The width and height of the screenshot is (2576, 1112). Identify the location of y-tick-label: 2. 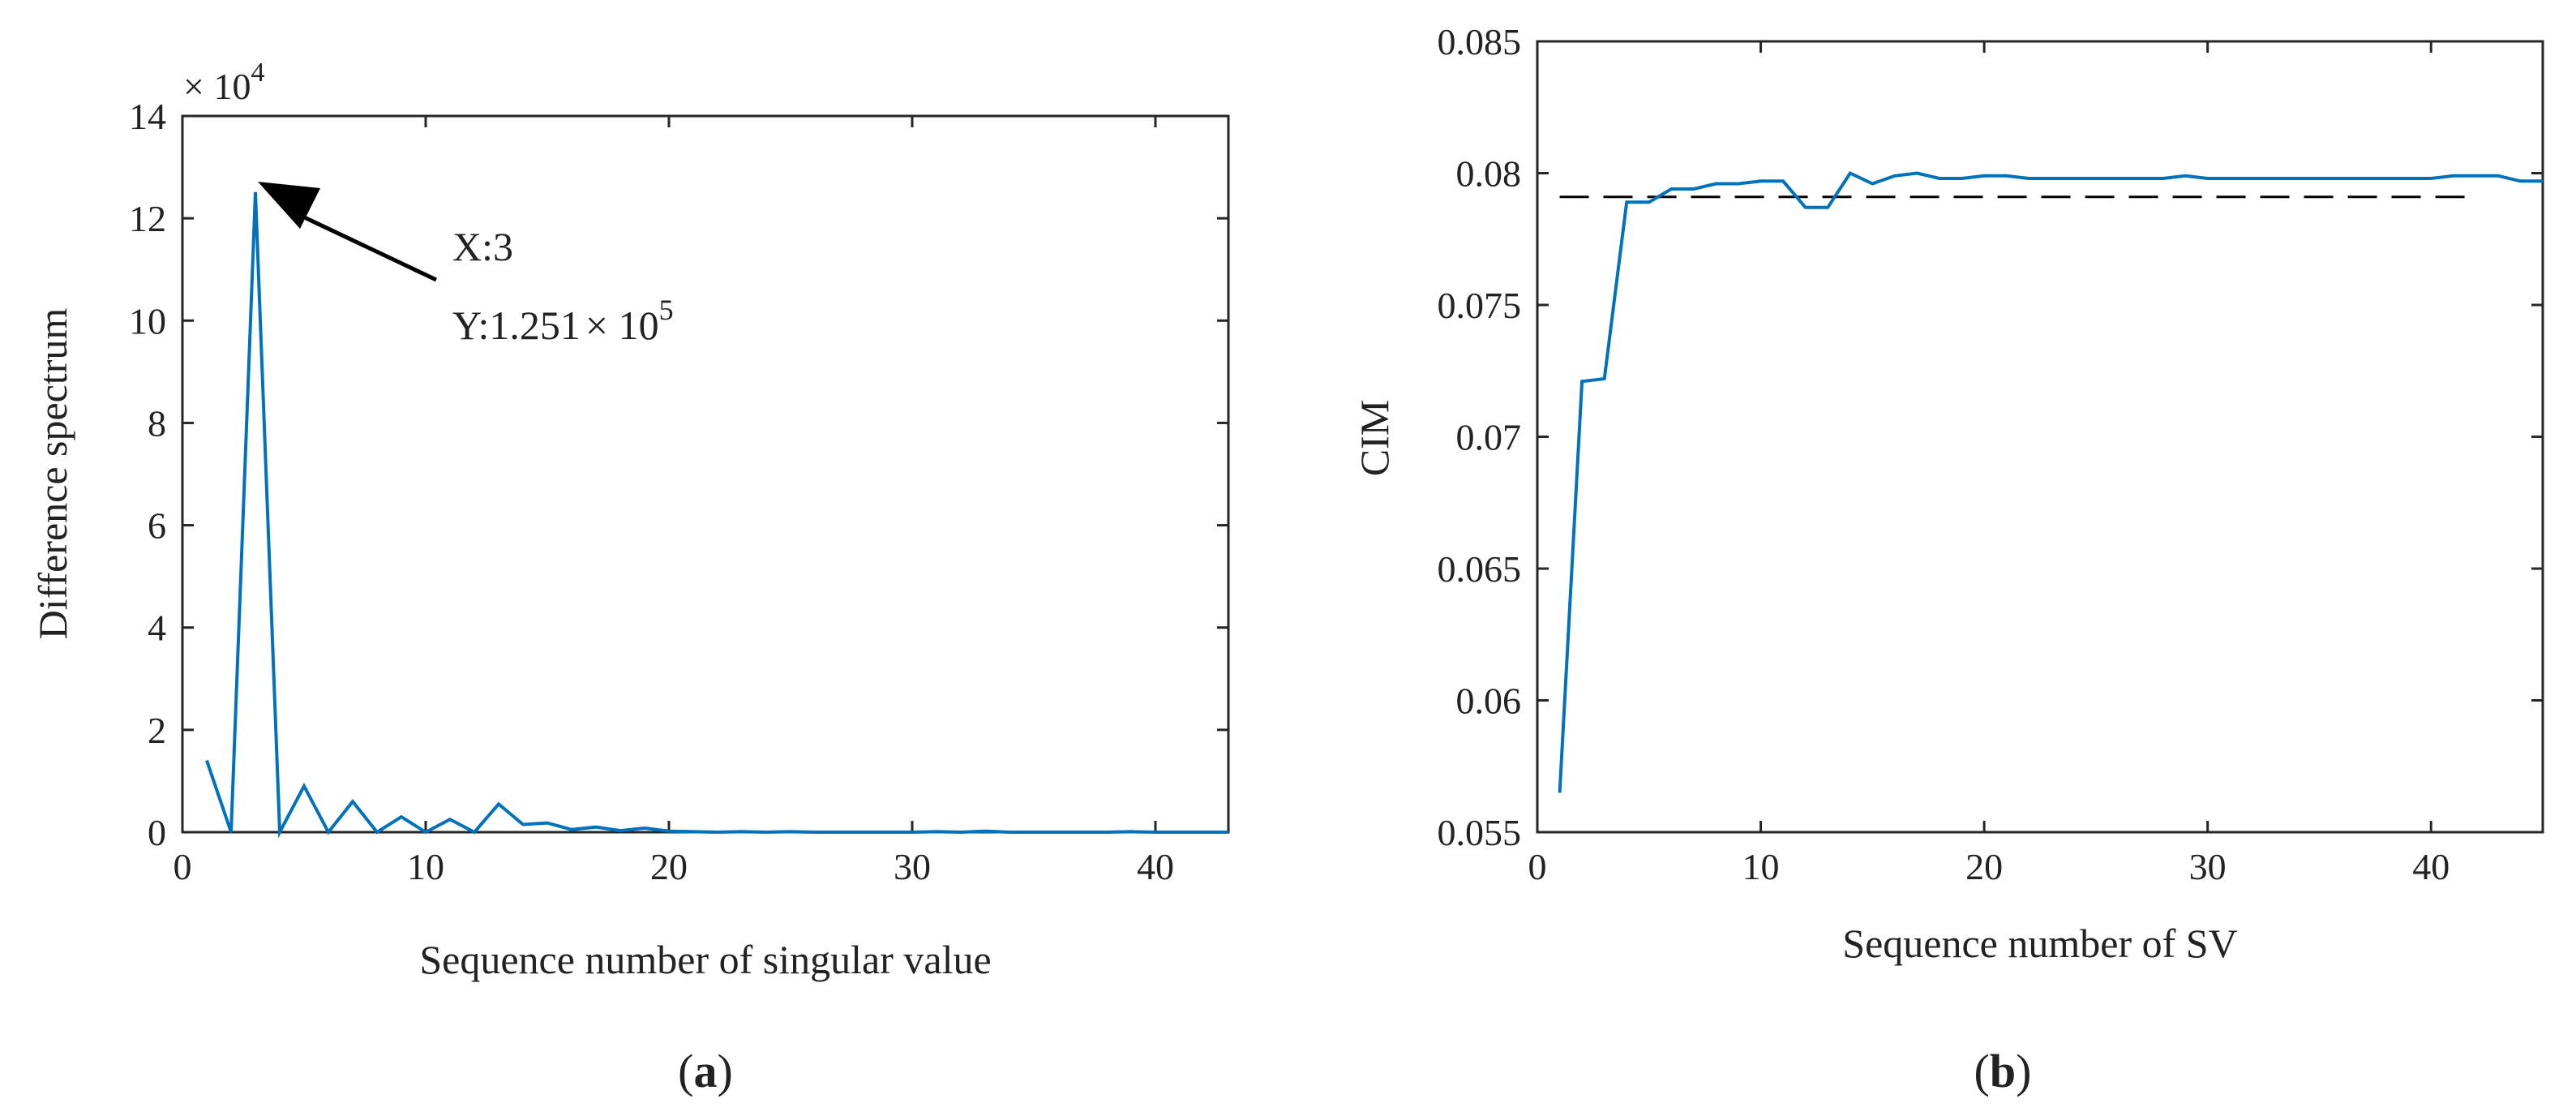
(157, 730).